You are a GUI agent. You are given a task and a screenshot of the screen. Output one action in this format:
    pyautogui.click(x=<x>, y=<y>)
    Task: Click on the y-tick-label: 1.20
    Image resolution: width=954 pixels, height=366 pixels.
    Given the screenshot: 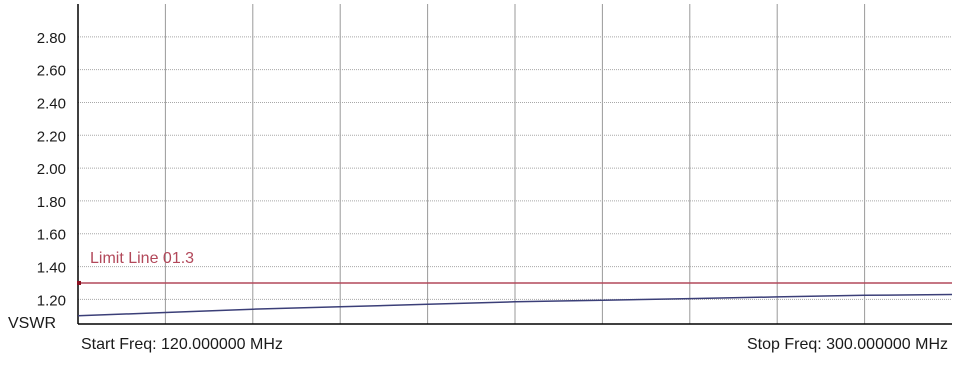 What is the action you would take?
    pyautogui.click(x=51, y=300)
    